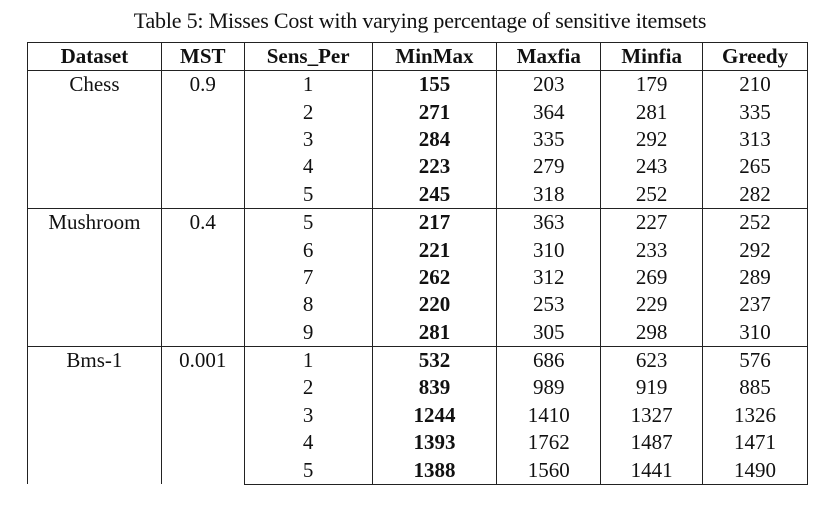 Image resolution: width=840 pixels, height=512 pixels. I want to click on minmax-cell: 1244, so click(434, 415).